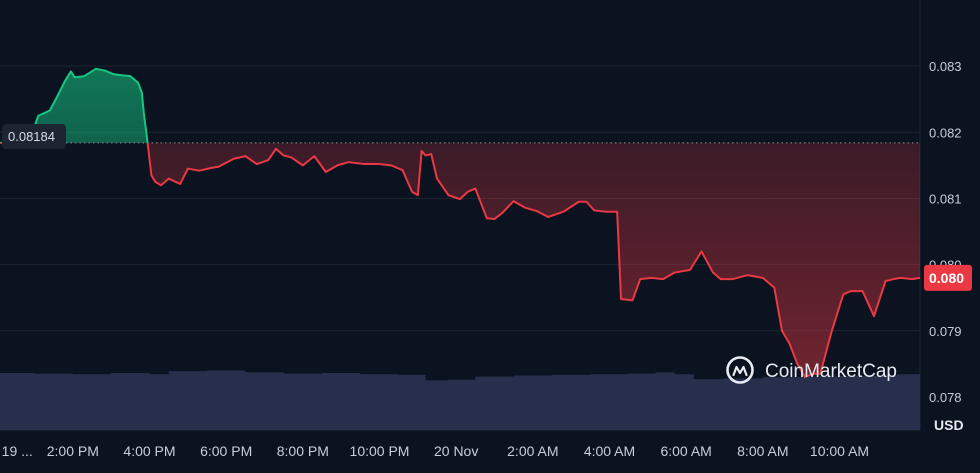  I want to click on reference-price-badge: 0.08184, so click(34, 136).